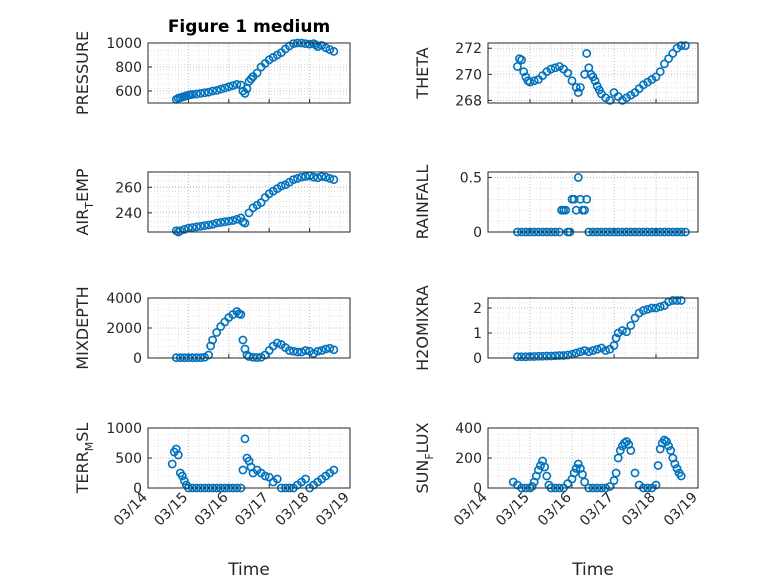  Describe the element at coordinates (468, 101) in the screenshot. I see `y-tick-label: 268` at that location.